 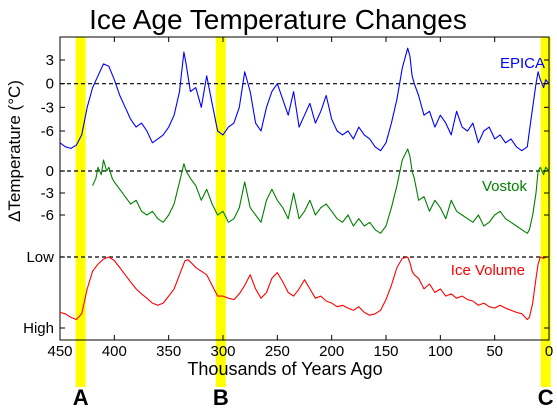 I want to click on series-label-epica: EPICA, so click(x=522, y=63).